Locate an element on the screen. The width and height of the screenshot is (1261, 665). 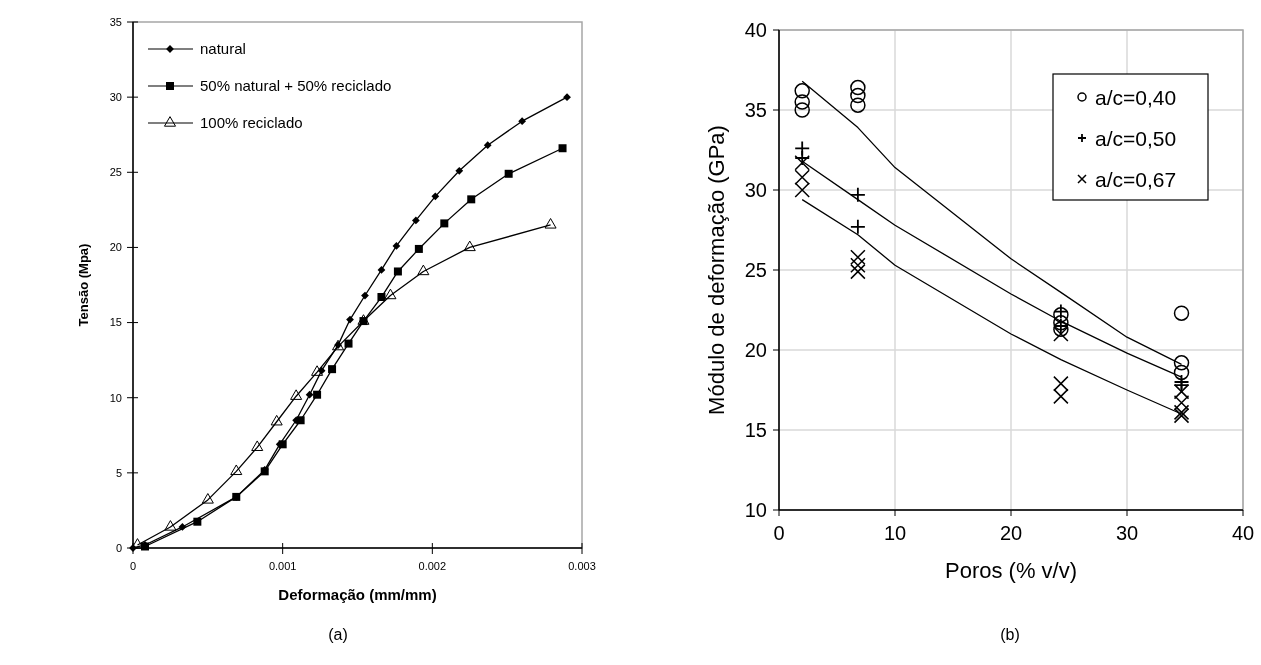
legend-label: a/c=0,67 is located at coordinates (1136, 179).